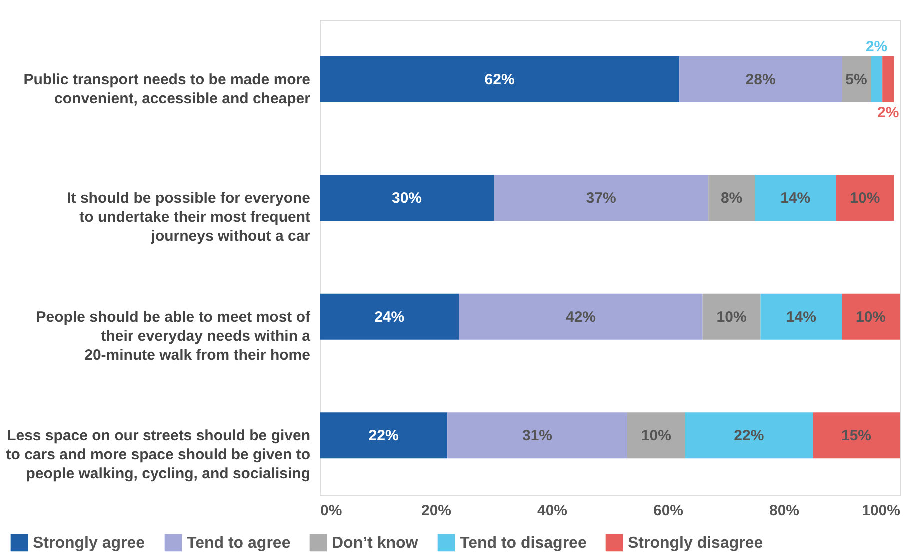  What do you see at coordinates (537, 436) in the screenshot?
I see `data-label: 31%` at bounding box center [537, 436].